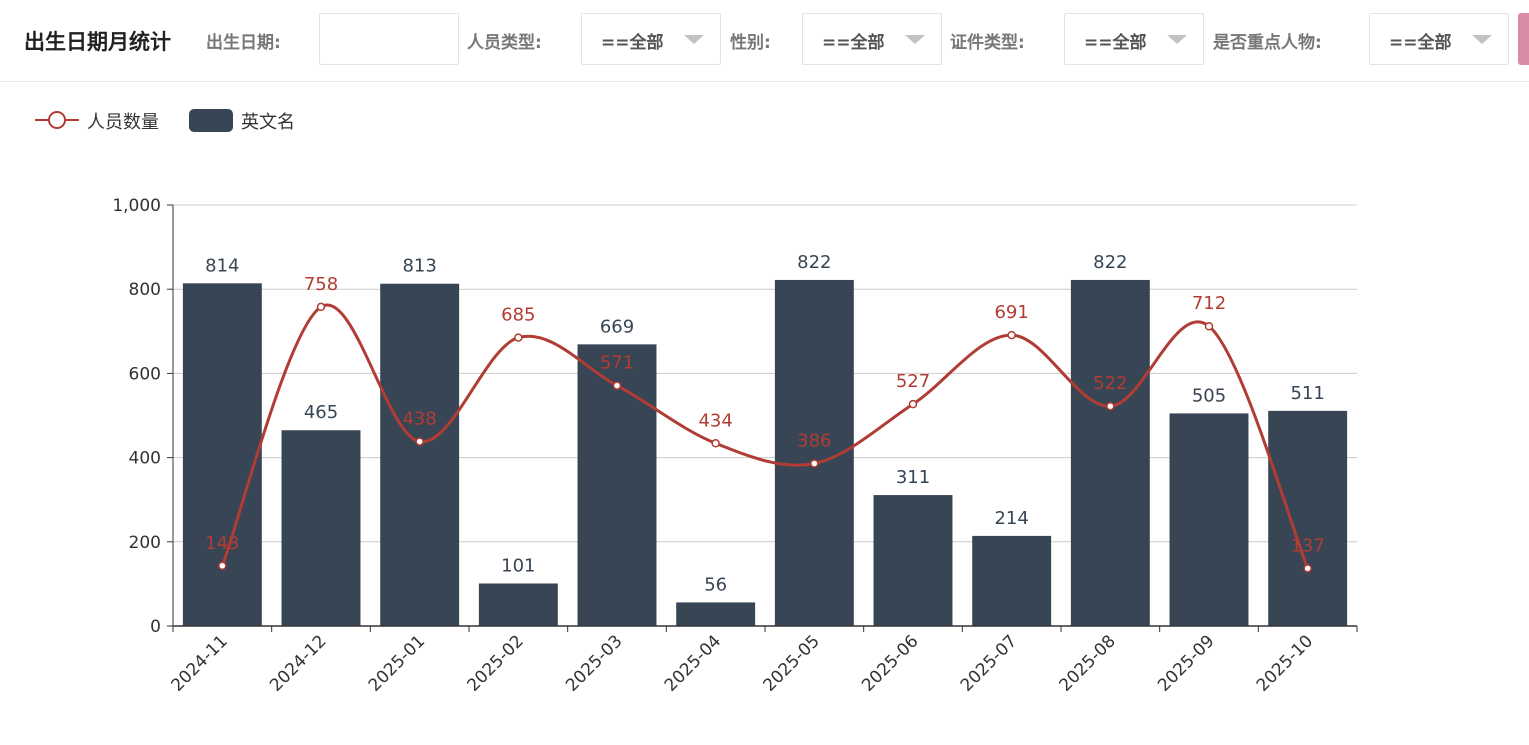 Image resolution: width=1529 pixels, height=745 pixels. Describe the element at coordinates (632, 43) in the screenshot. I see `person-type-value: ==全部` at that location.